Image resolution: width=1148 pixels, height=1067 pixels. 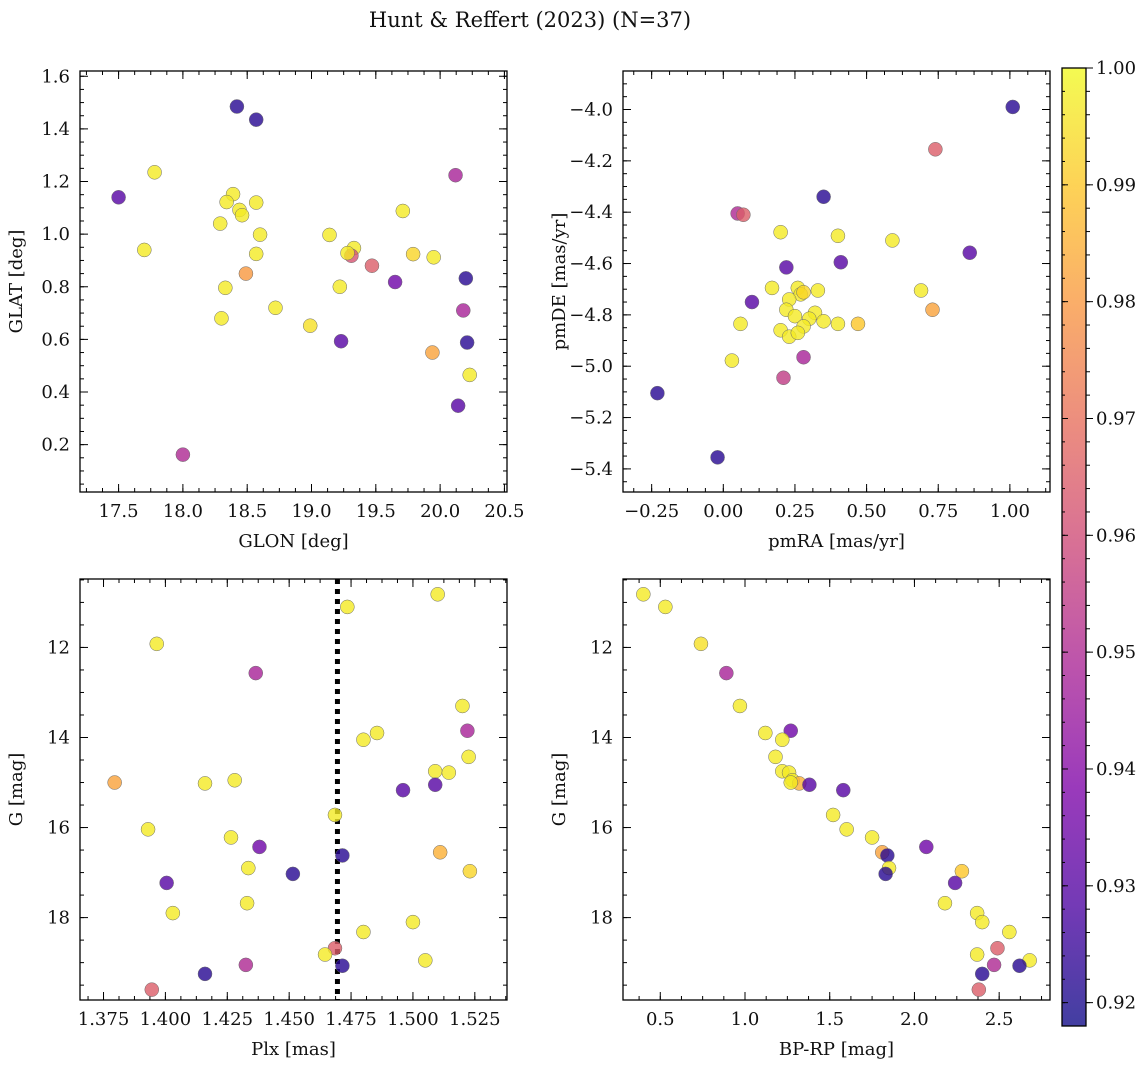 What do you see at coordinates (1116, 1003) in the screenshot?
I see `colorbar-tick-label: 0.92` at bounding box center [1116, 1003].